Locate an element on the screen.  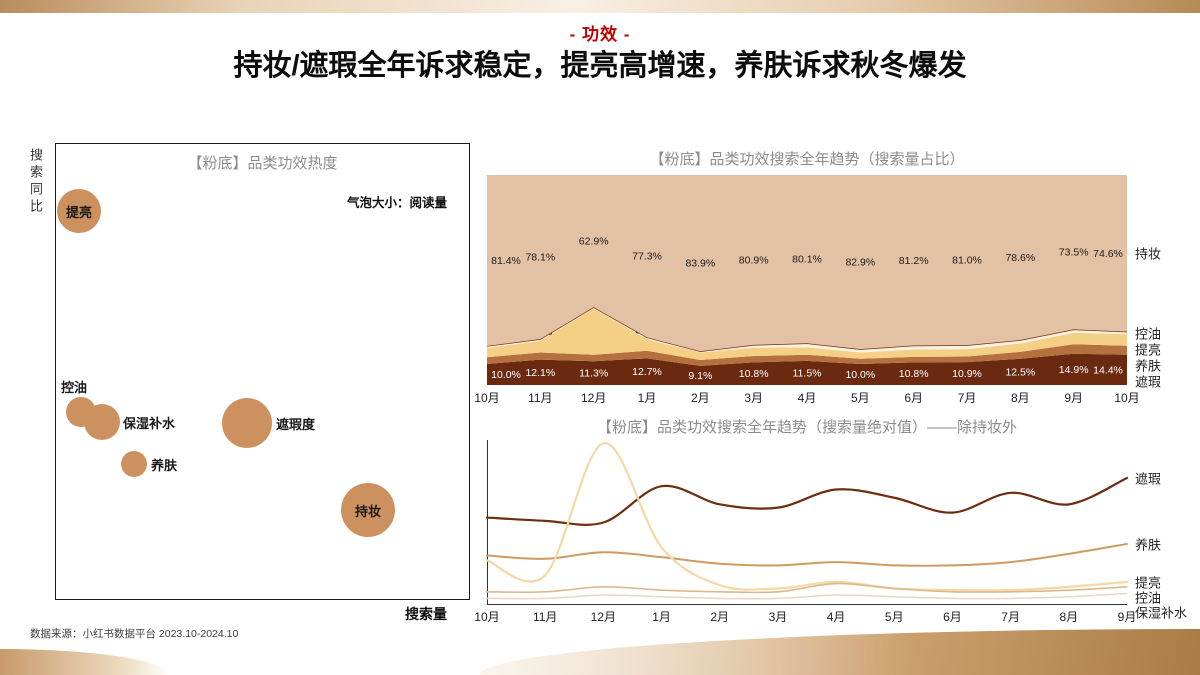
axis-lines is located at coordinates (807, 522).